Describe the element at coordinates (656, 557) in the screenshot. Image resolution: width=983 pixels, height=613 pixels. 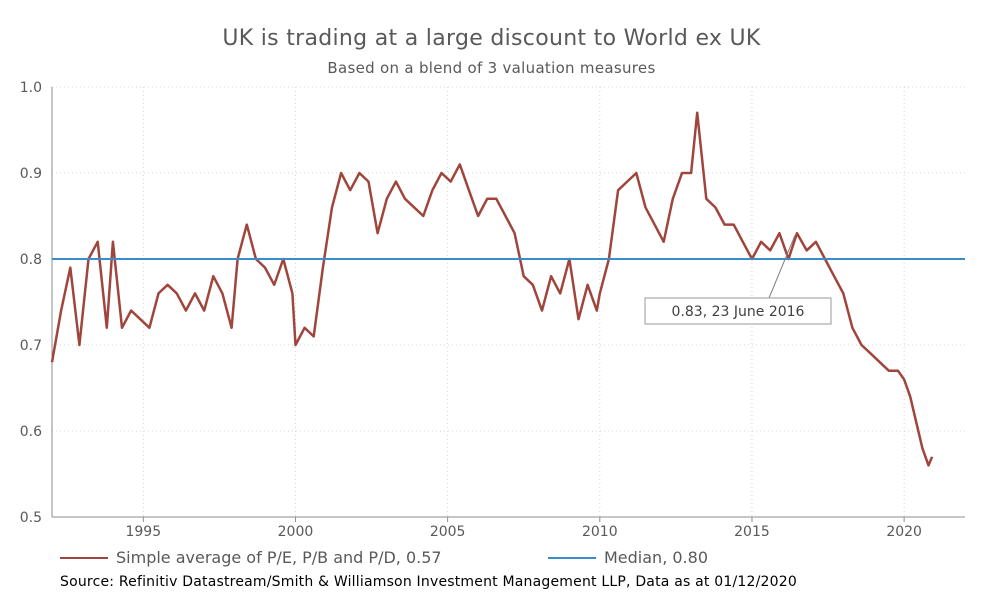
I see `legend-label-median: Median, 0.80` at that location.